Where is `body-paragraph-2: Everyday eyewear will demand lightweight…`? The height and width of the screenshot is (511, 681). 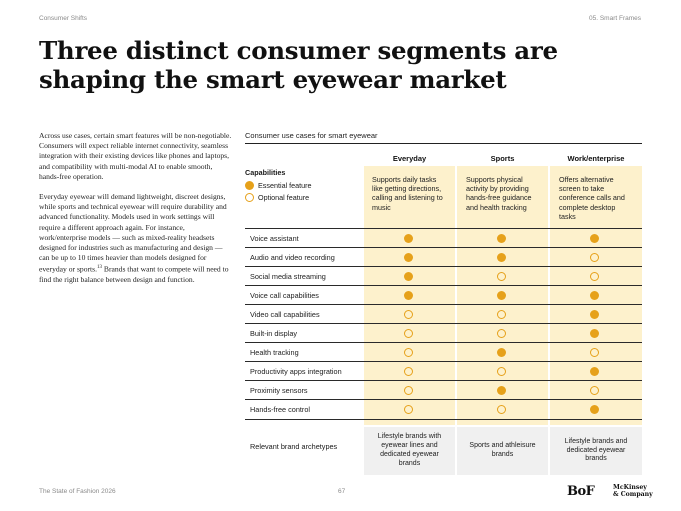 body-paragraph-2: Everyday eyewear will demand lightweight… is located at coordinates (136, 238).